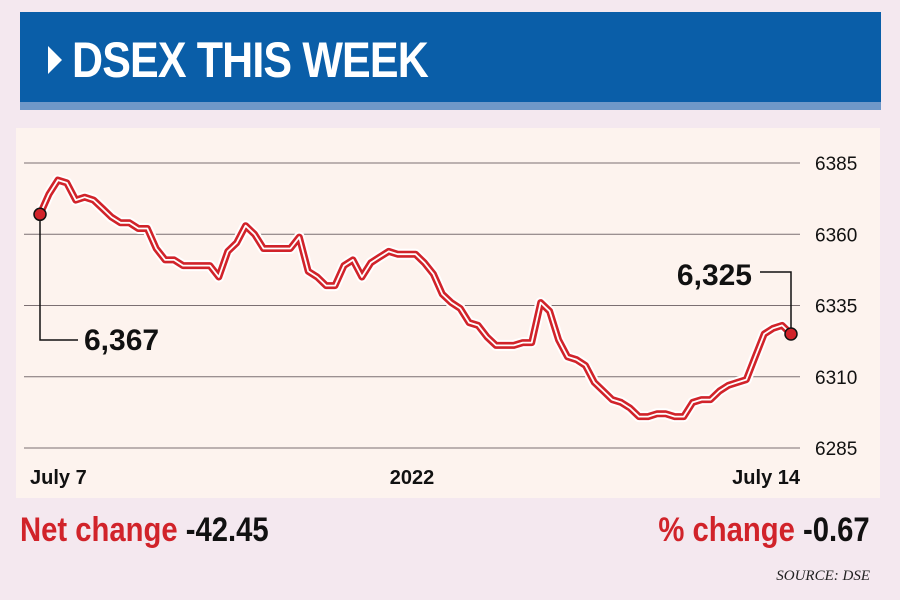  I want to click on x-tick-label: 2022, so click(412, 478).